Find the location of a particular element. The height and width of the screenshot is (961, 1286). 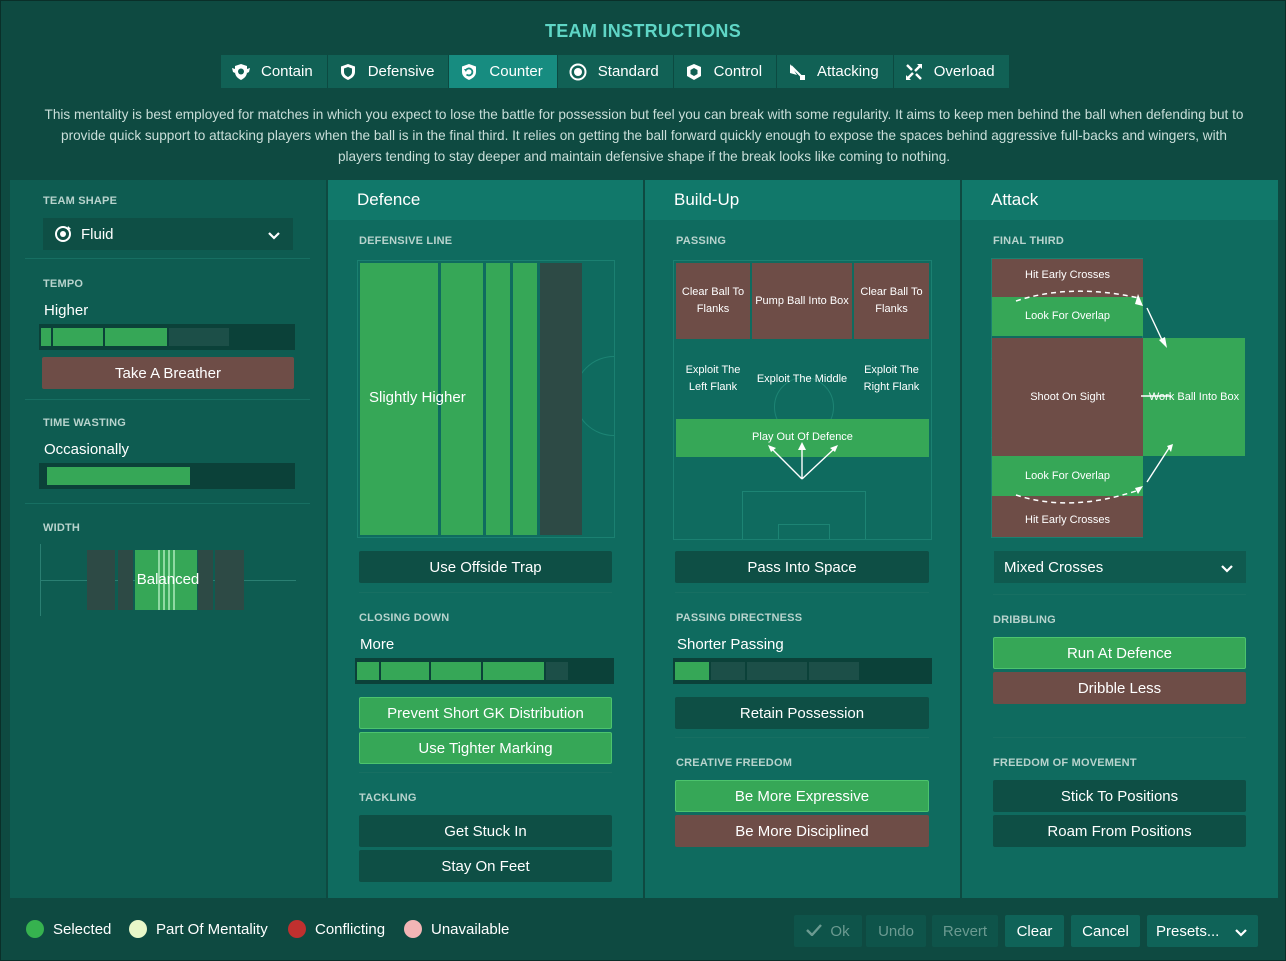

work-ball-into-box: Work Ball Into Box is located at coordinates (1194, 397).